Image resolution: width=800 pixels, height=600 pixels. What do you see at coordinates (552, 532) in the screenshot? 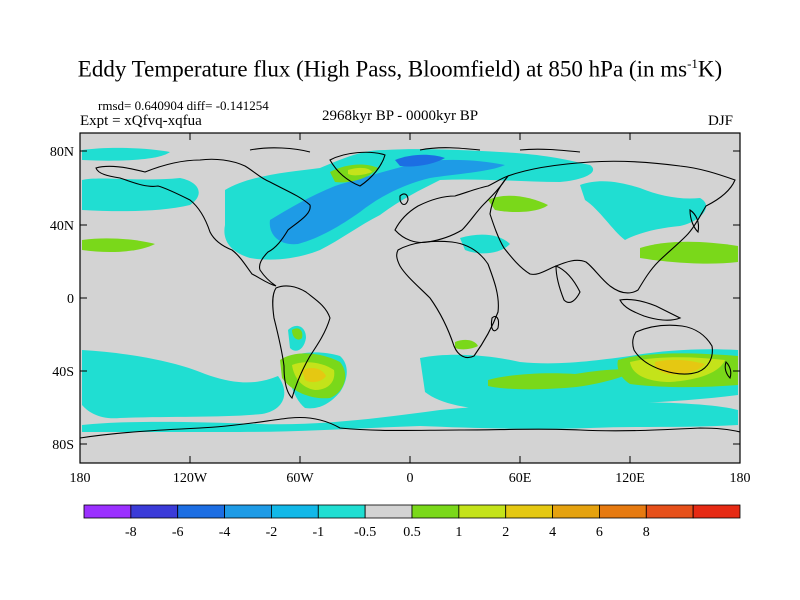
I see `colorbar-label: 4` at bounding box center [552, 532].